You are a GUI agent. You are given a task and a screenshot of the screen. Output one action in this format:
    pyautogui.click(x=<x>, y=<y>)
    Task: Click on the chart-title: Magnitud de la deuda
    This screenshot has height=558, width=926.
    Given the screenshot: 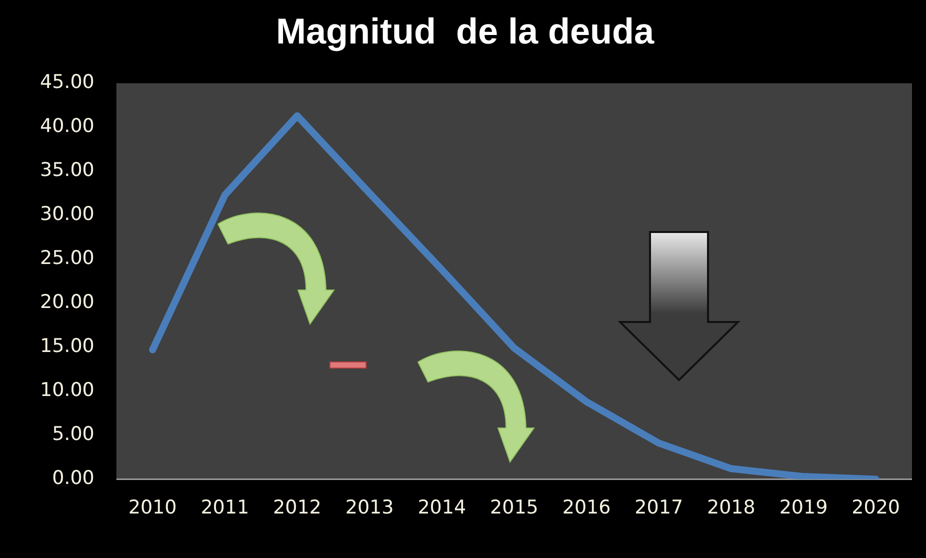 What is the action you would take?
    pyautogui.click(x=465, y=31)
    